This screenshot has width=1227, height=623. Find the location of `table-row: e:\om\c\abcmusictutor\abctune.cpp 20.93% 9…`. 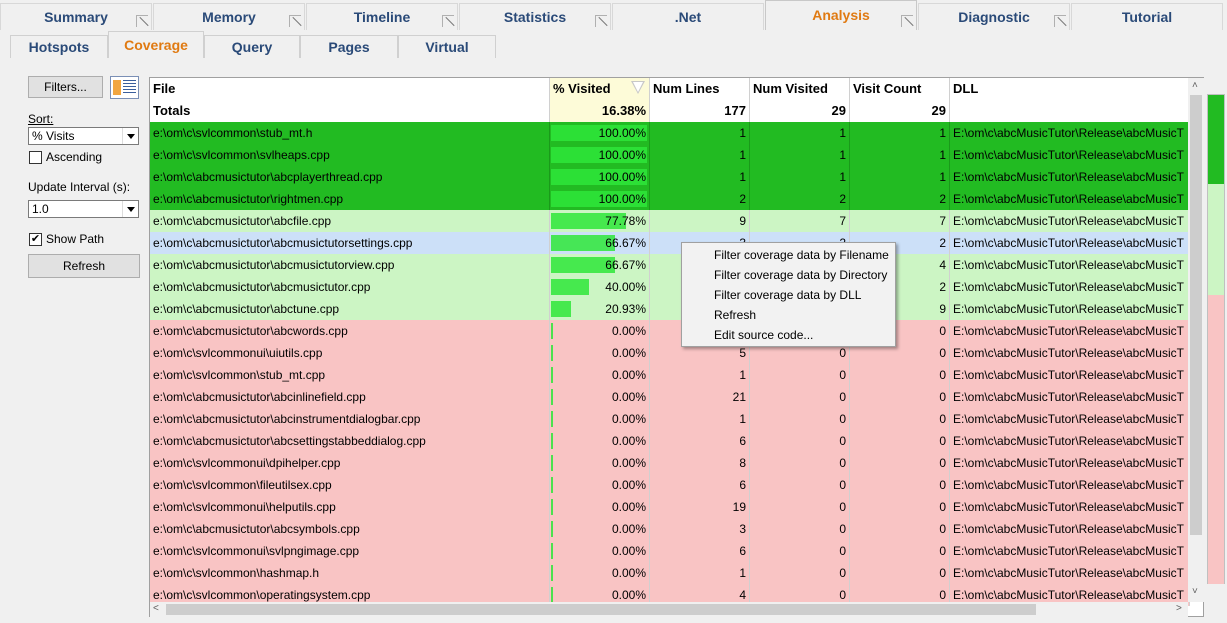

table-row: e:\om\c\abcmusictutor\abctune.cpp 20.93% 9… is located at coordinates (670, 309).